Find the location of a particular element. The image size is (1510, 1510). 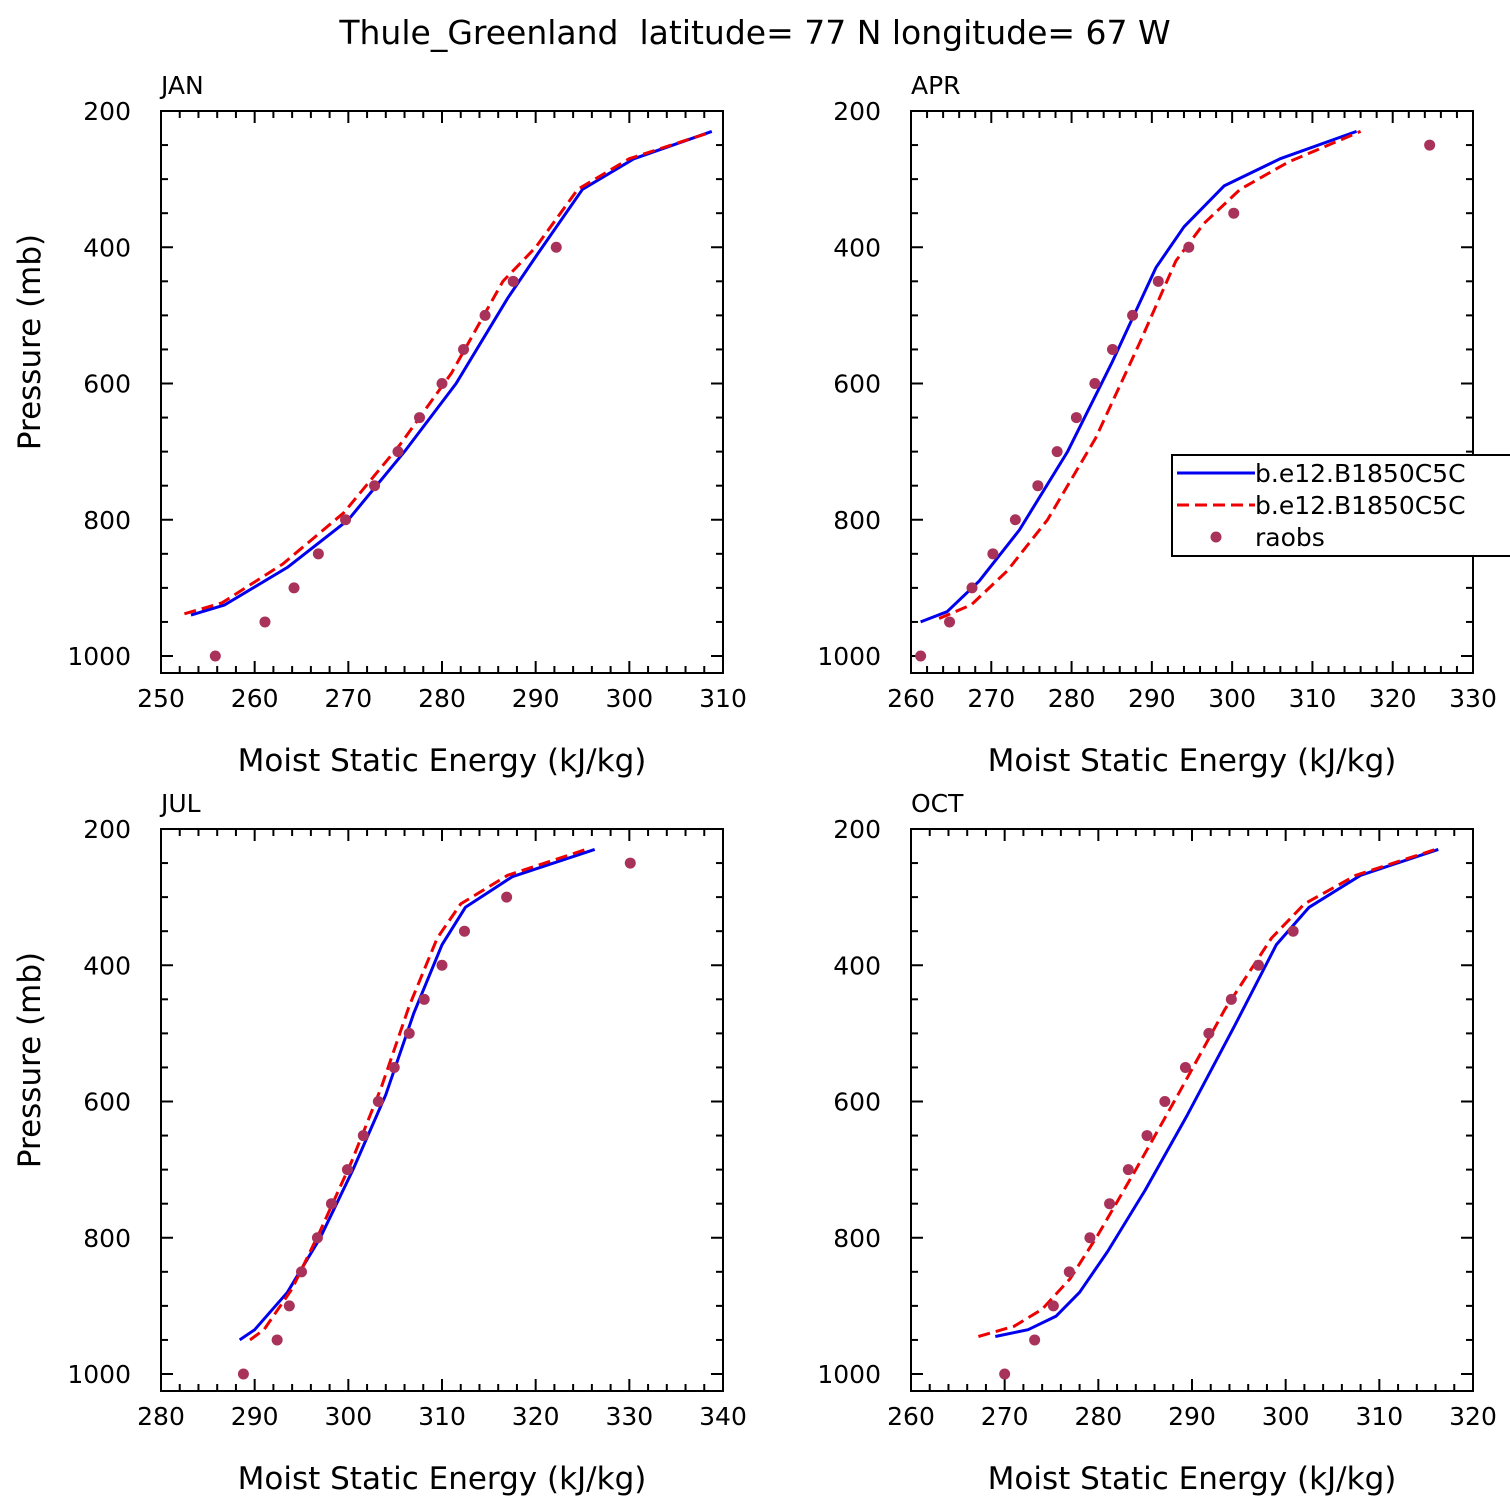

panel-oct-xtick-label: 300 is located at coordinates (1286, 1416).